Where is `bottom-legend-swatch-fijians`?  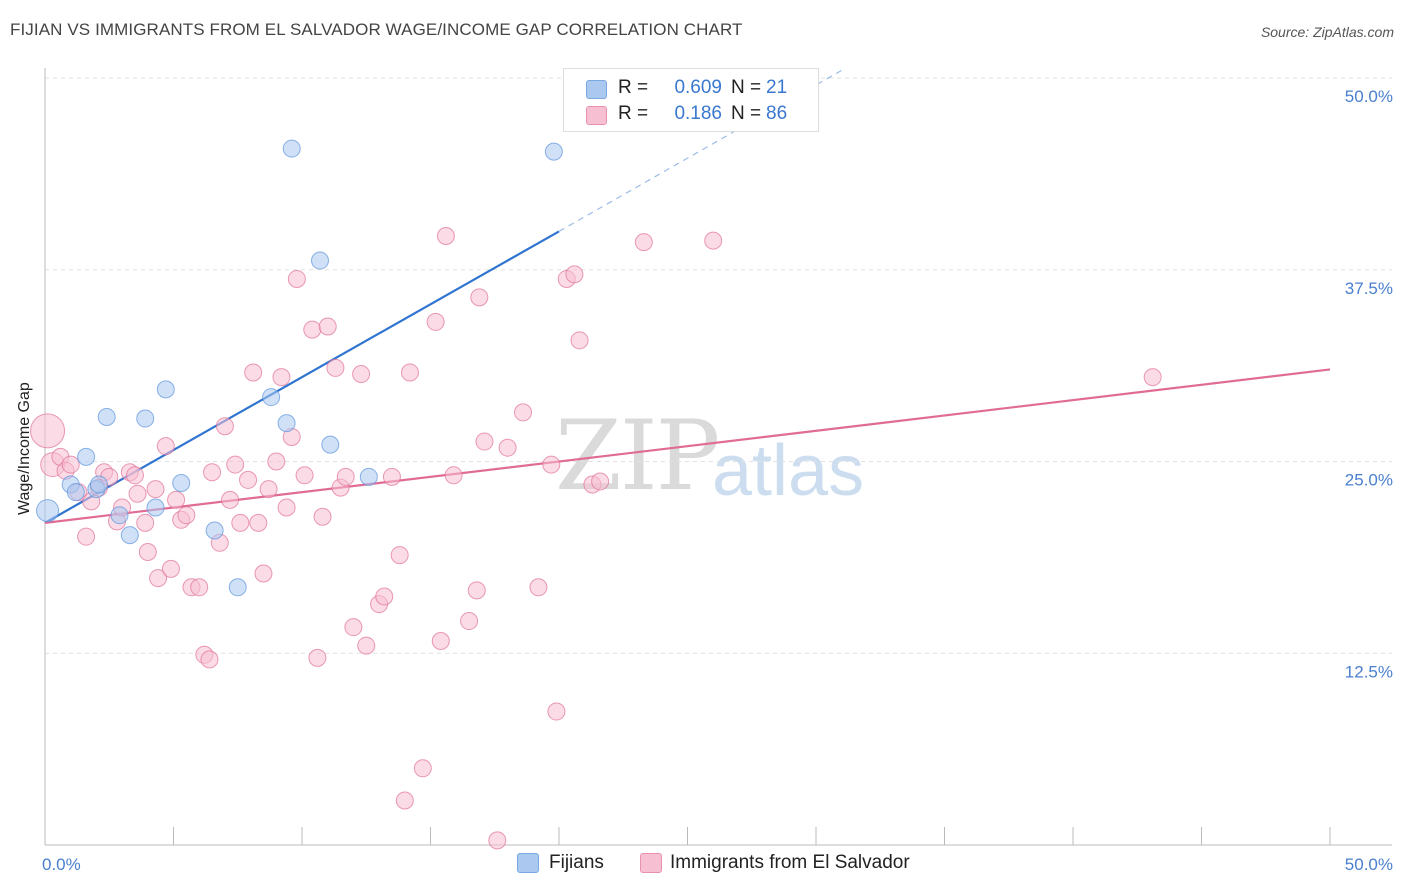 bottom-legend-swatch-fijians is located at coordinates (528, 863).